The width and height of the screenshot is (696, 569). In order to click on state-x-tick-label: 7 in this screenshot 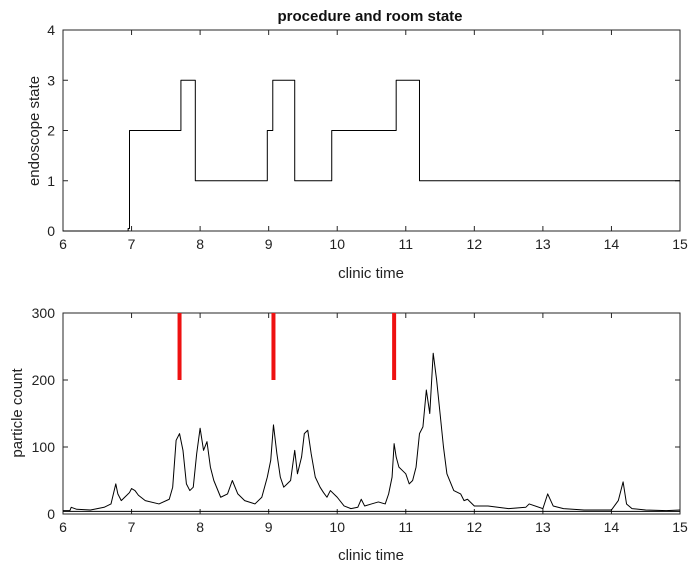, I will do `click(132, 244)`.